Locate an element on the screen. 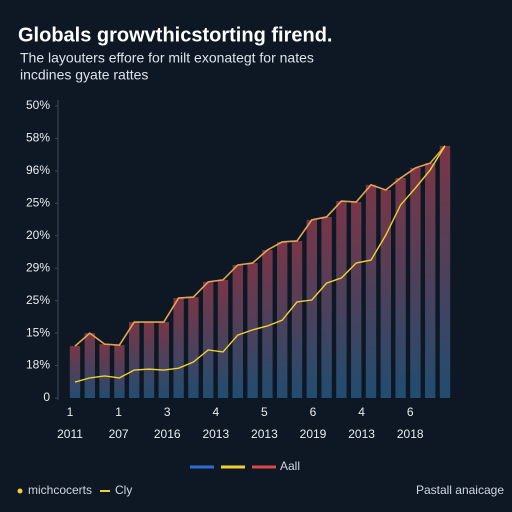 Image resolution: width=512 pixels, height=512 pixels. y-tick-label: 0 is located at coordinates (46, 397).